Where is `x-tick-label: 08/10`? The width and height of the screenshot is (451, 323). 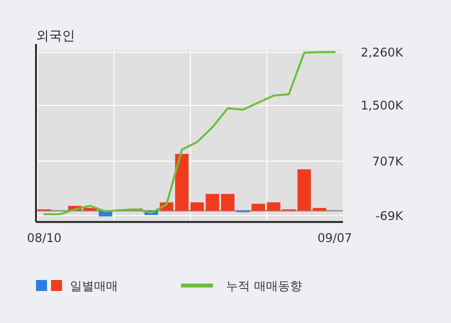
x-tick-label: 08/10 is located at coordinates (44, 238).